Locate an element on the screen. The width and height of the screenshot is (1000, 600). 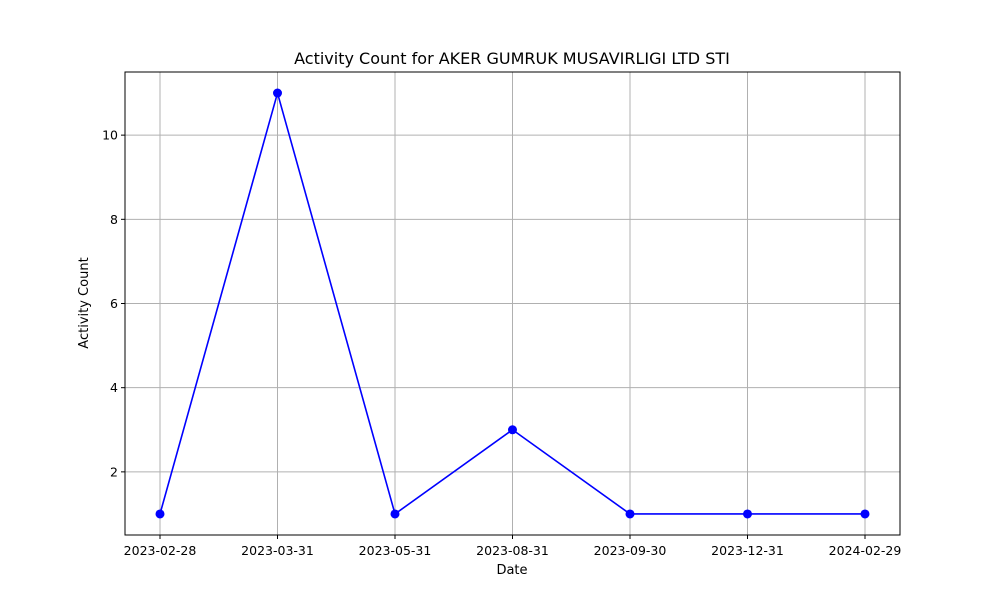
y-axis-label: Activity Count is located at coordinates (84, 302).